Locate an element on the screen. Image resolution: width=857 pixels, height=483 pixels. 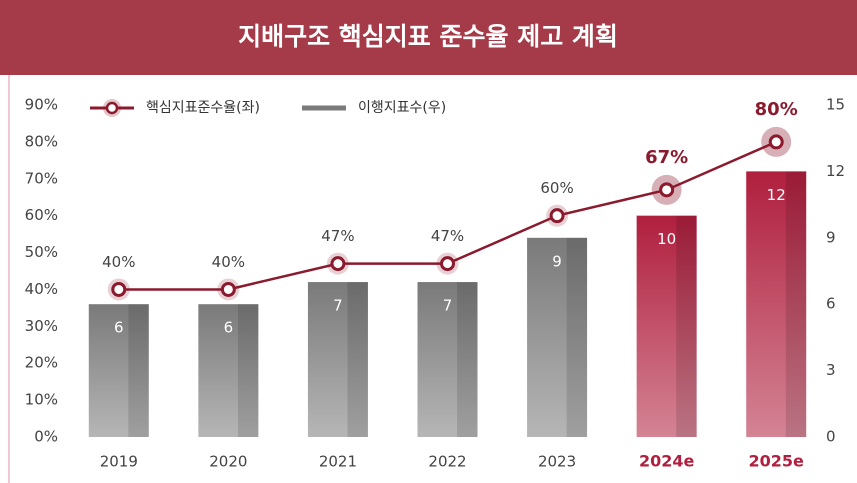
line-value-label: 67% is located at coordinates (666, 157).